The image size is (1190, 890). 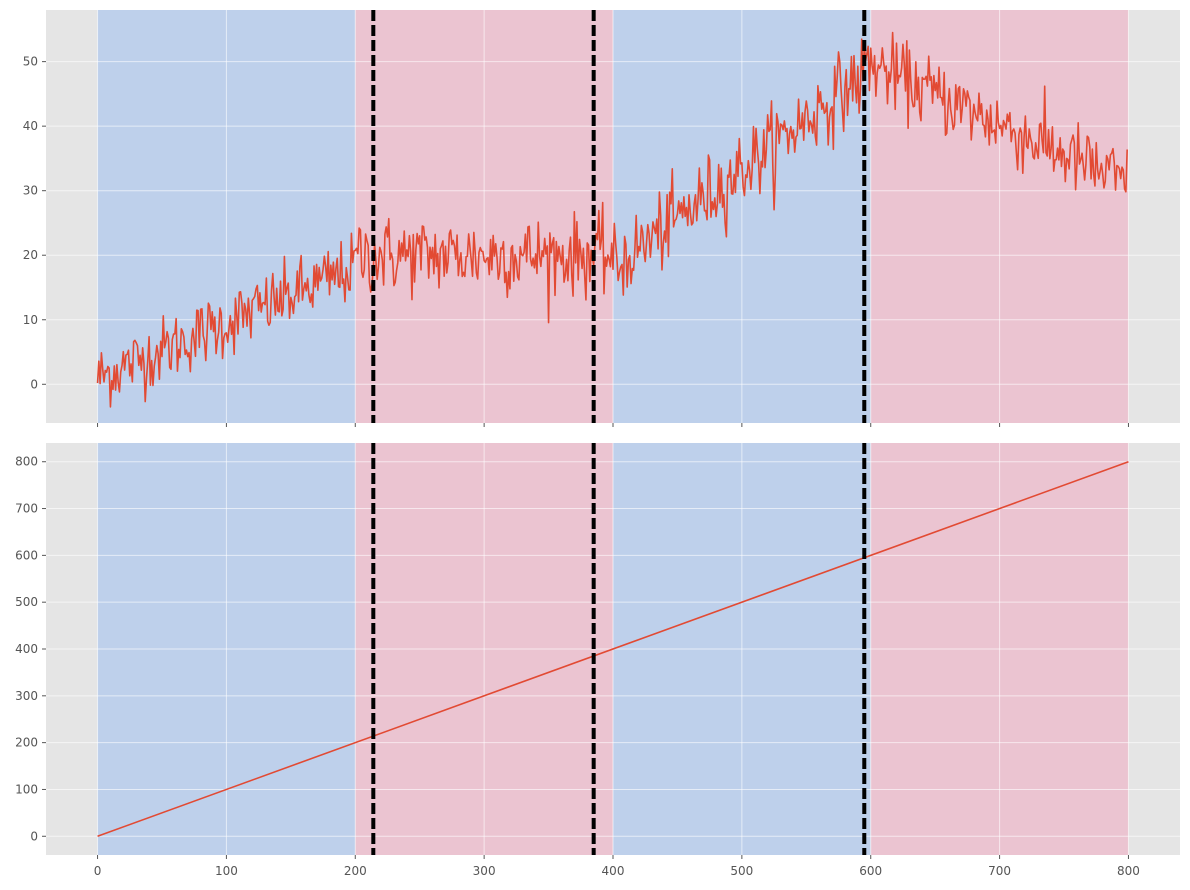 What do you see at coordinates (741, 871) in the screenshot?
I see `x-tick-label: 500` at bounding box center [741, 871].